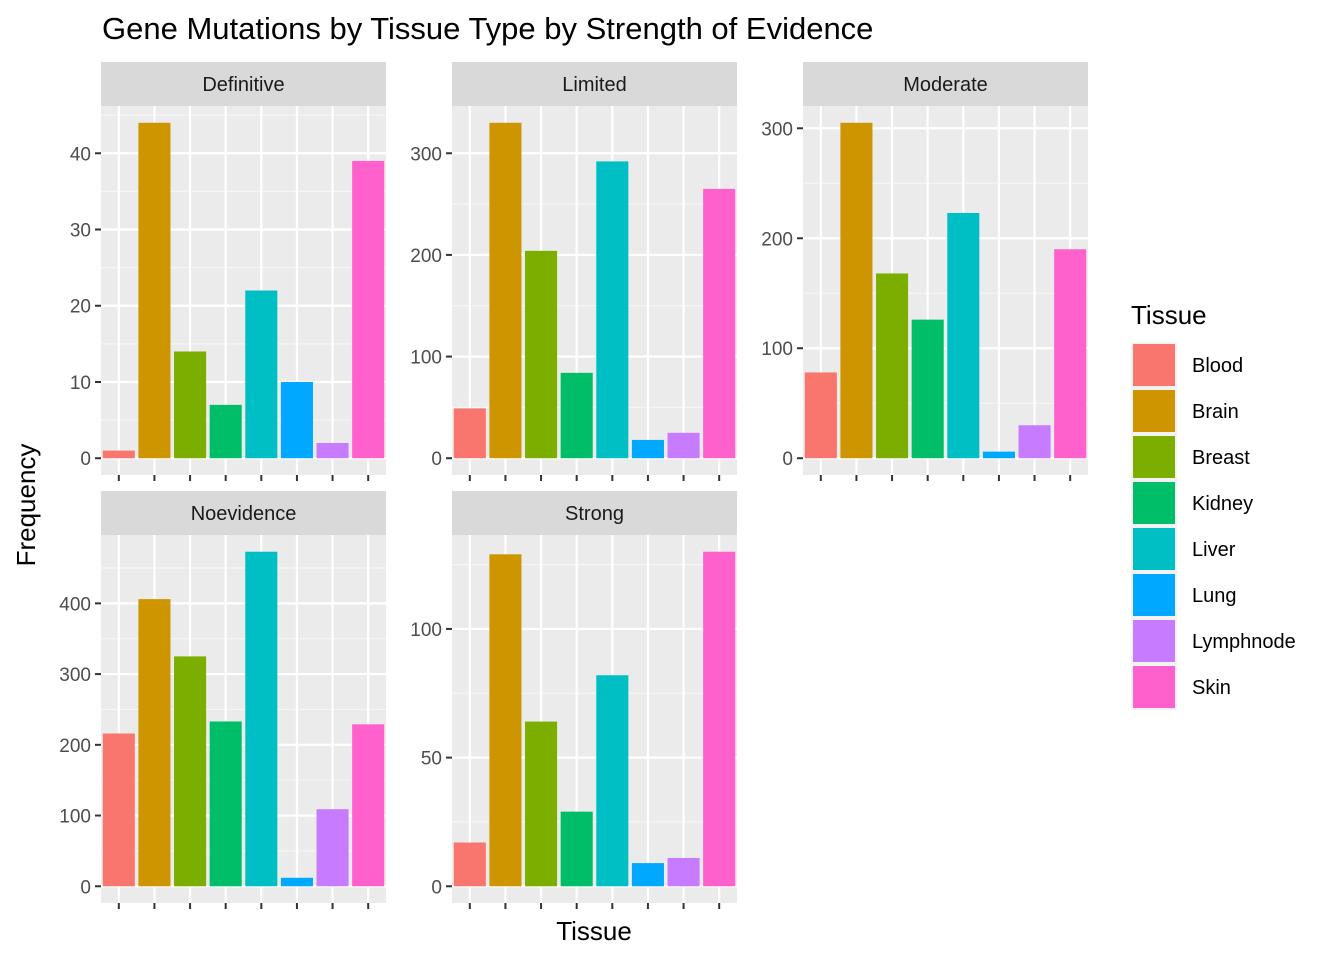 This screenshot has height=960, width=1344. I want to click on legend-label-breast: Breast, so click(1221, 458).